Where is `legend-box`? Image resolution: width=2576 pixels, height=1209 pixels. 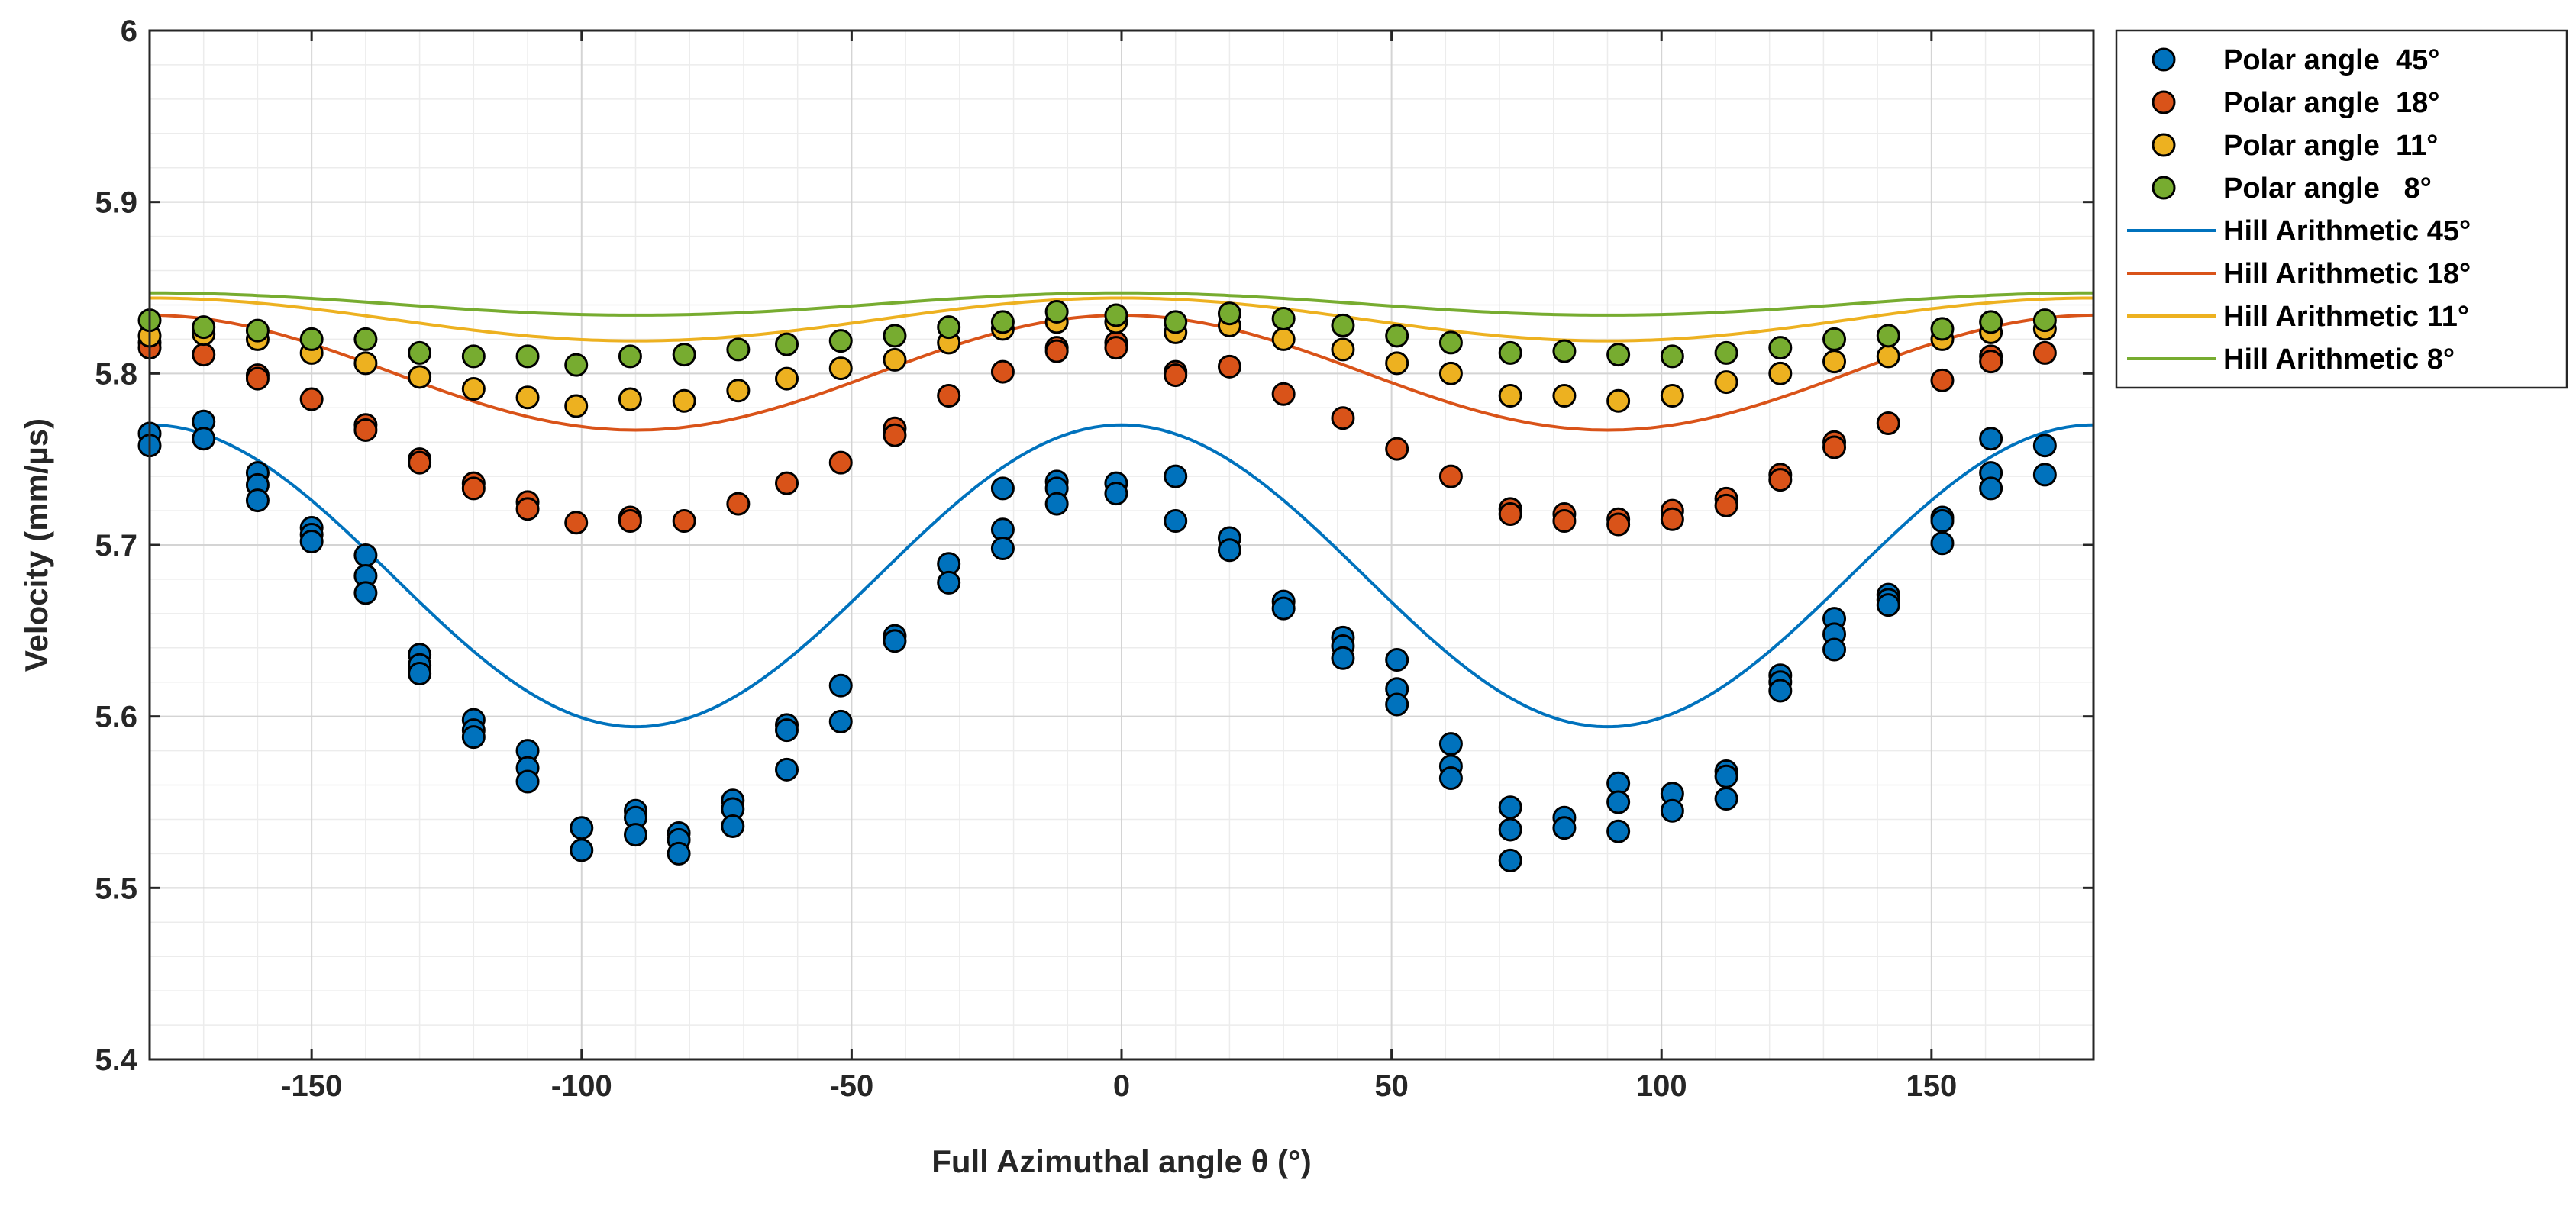 legend-box is located at coordinates (2341, 209).